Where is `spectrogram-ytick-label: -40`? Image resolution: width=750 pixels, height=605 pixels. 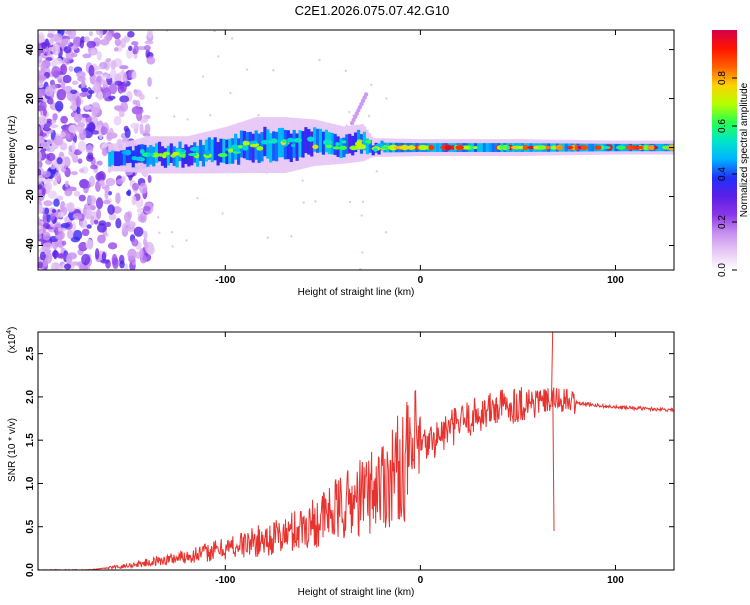 spectrogram-ytick-label: -40 is located at coordinates (30, 245).